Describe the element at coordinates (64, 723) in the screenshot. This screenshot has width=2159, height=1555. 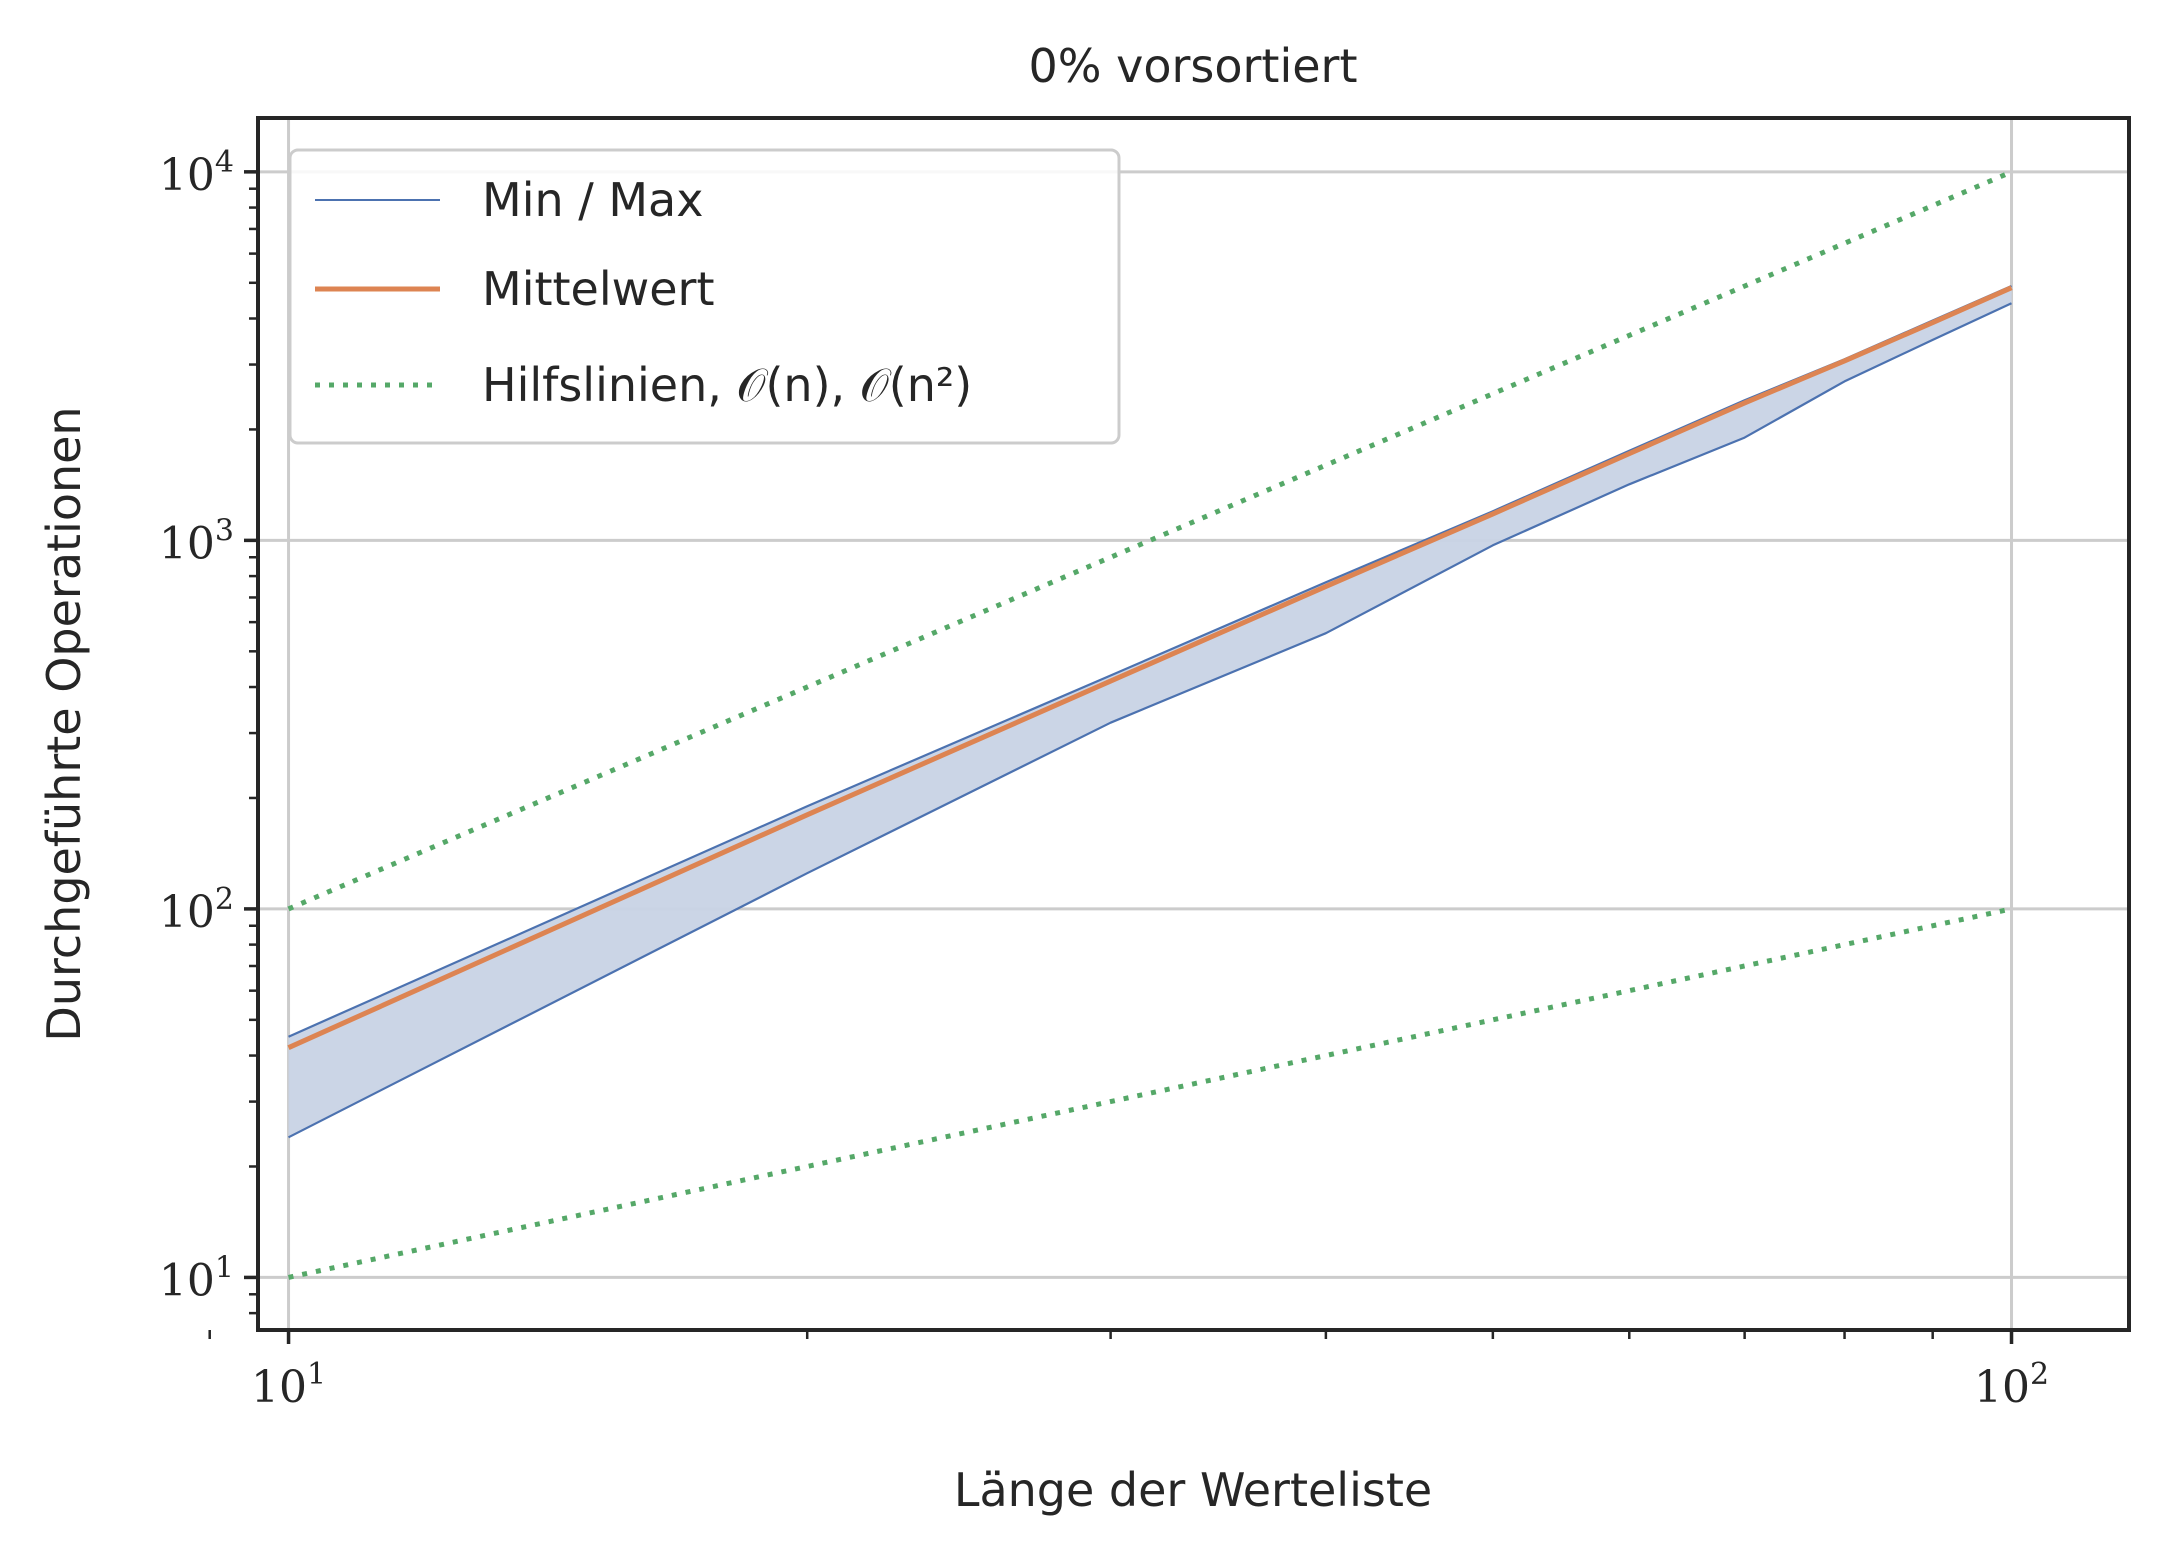
I see `y-axis-label: Durchgeführte Operationen` at that location.